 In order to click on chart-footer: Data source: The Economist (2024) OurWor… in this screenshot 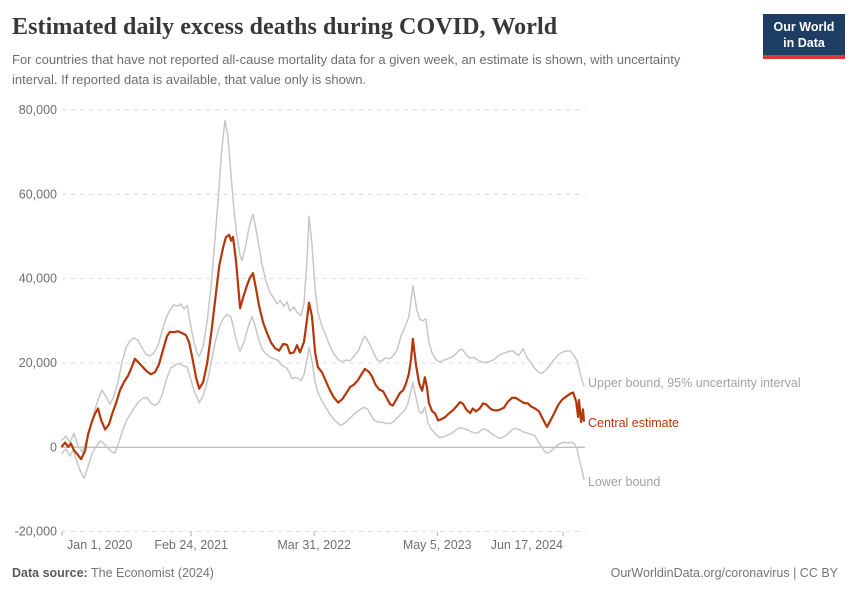, I will do `click(425, 573)`.